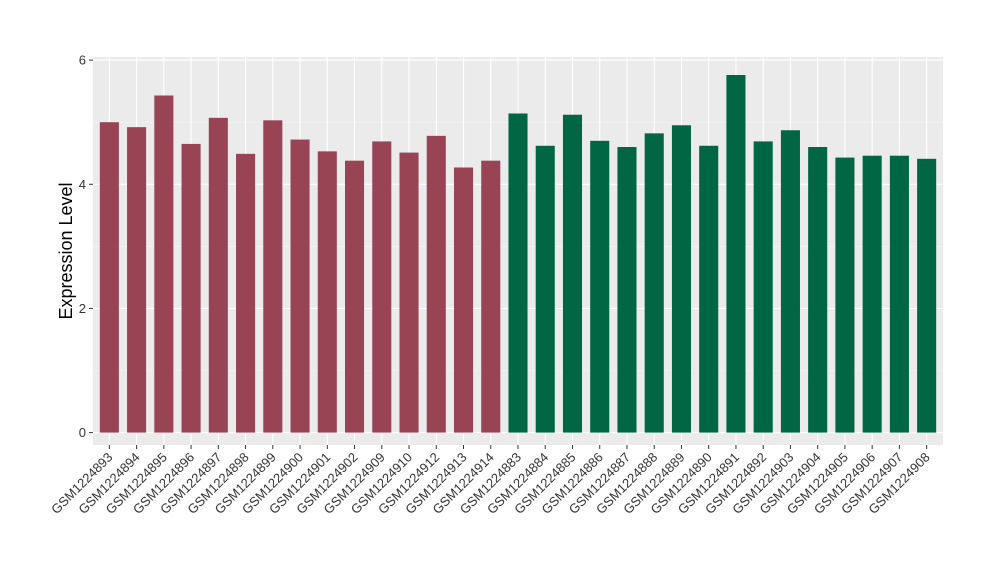 The height and width of the screenshot is (580, 1000). Describe the element at coordinates (82, 432) in the screenshot. I see `y-tick-label: 0` at that location.